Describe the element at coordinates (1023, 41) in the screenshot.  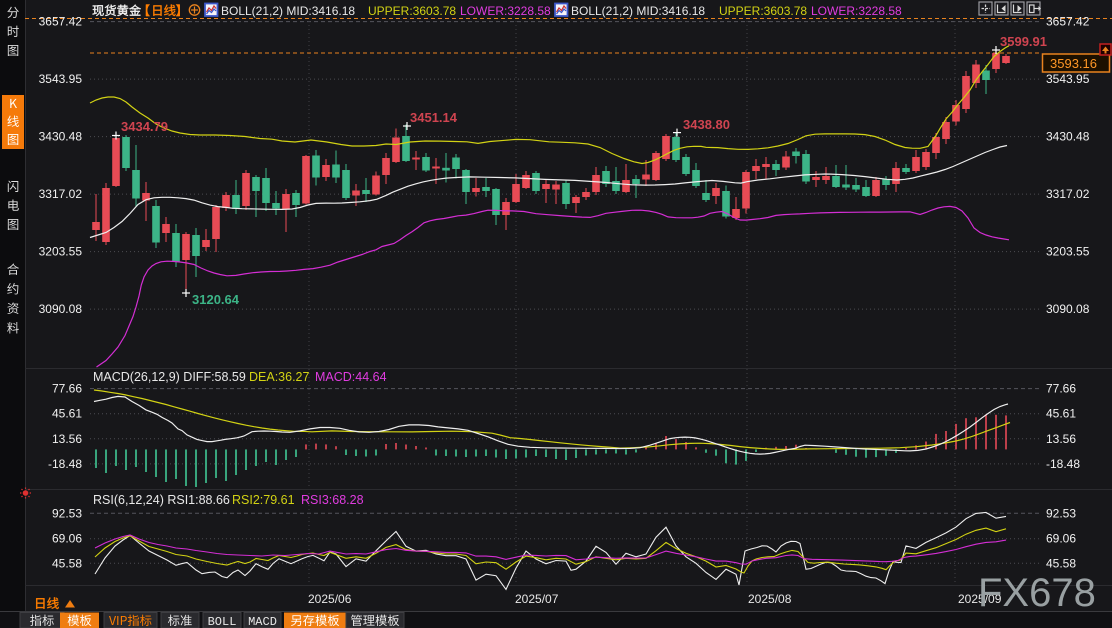
I see `svg-text: 3599.91` at that location.